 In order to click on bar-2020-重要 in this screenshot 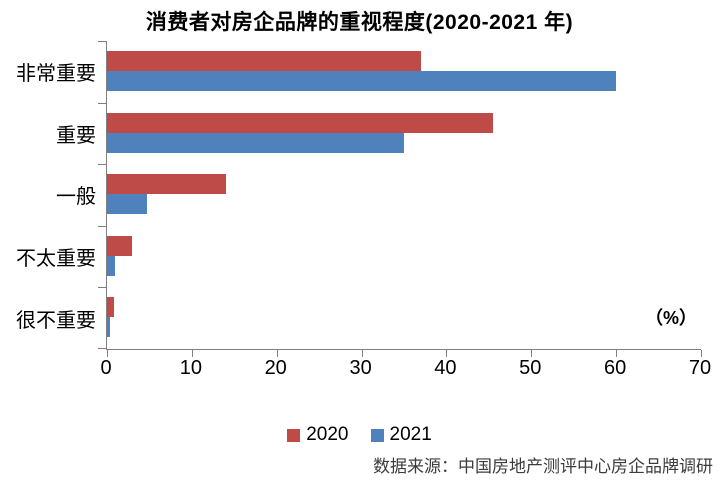, I will do `click(300, 122)`.